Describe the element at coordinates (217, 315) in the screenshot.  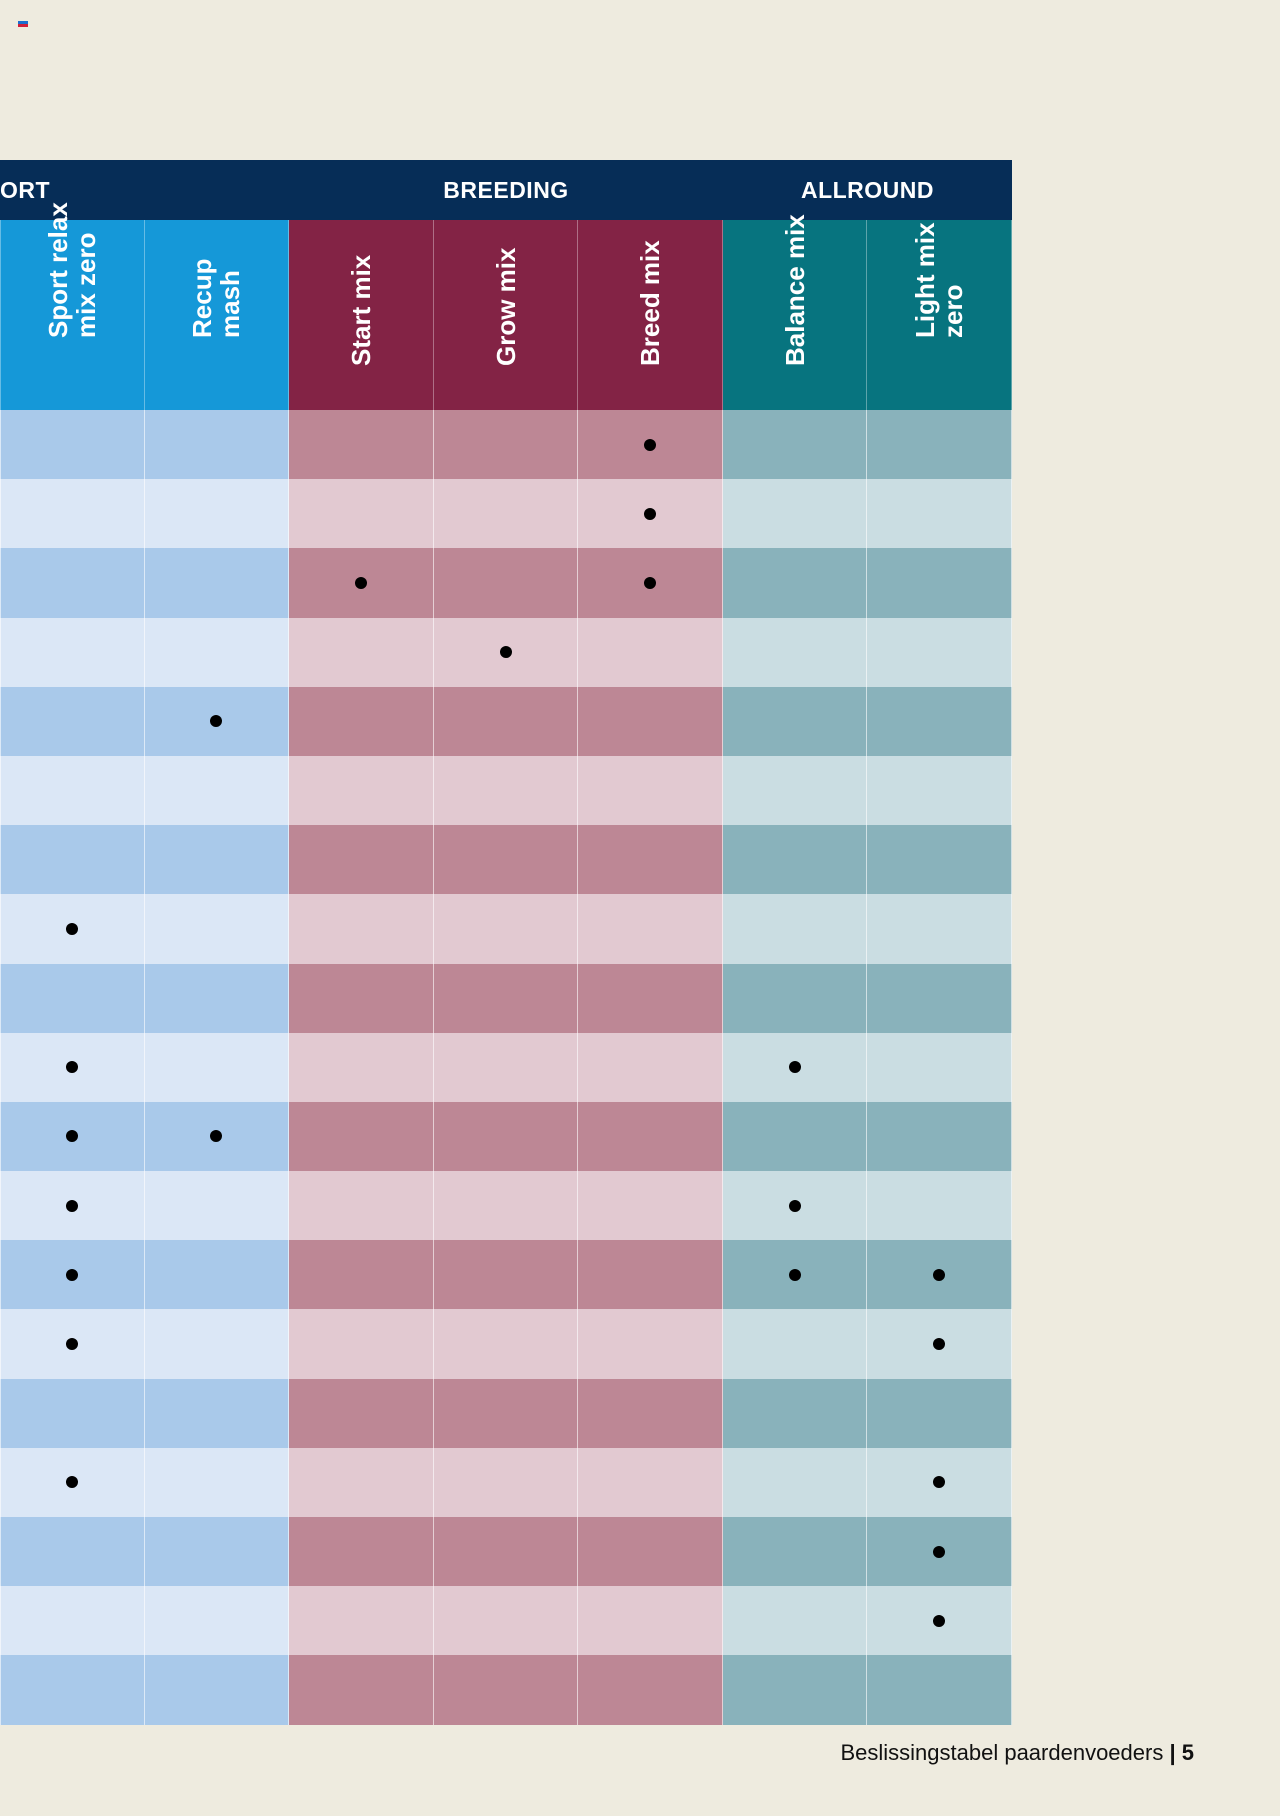
I see `column-header: Recup mash` at that location.